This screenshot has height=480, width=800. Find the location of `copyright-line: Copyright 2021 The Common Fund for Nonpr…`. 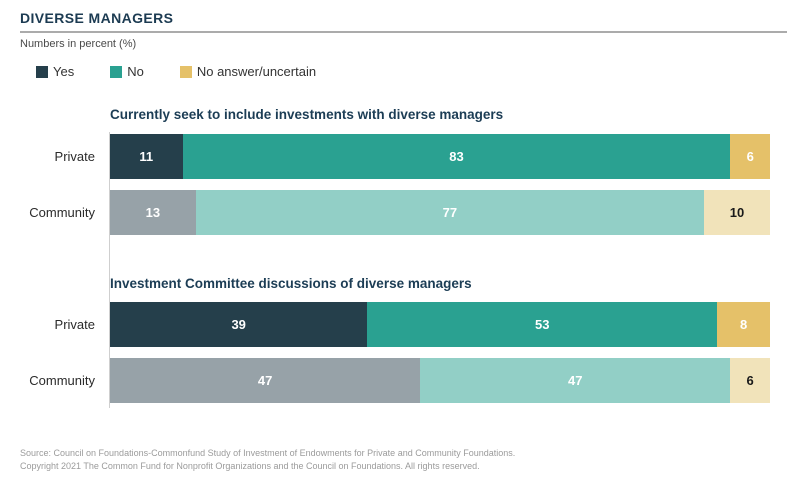

copyright-line: Copyright 2021 The Common Fund for Nonpr… is located at coordinates (250, 466).